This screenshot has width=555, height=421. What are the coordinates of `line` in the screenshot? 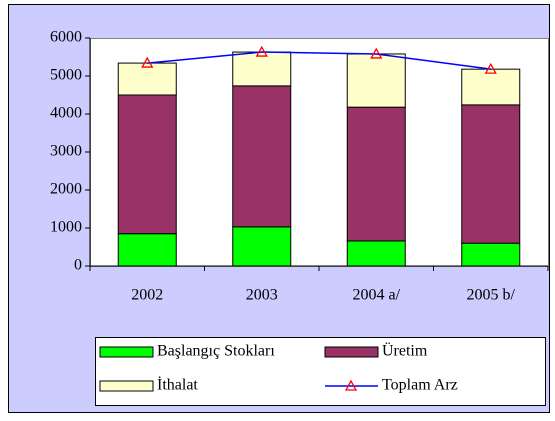 It's located at (319, 60).